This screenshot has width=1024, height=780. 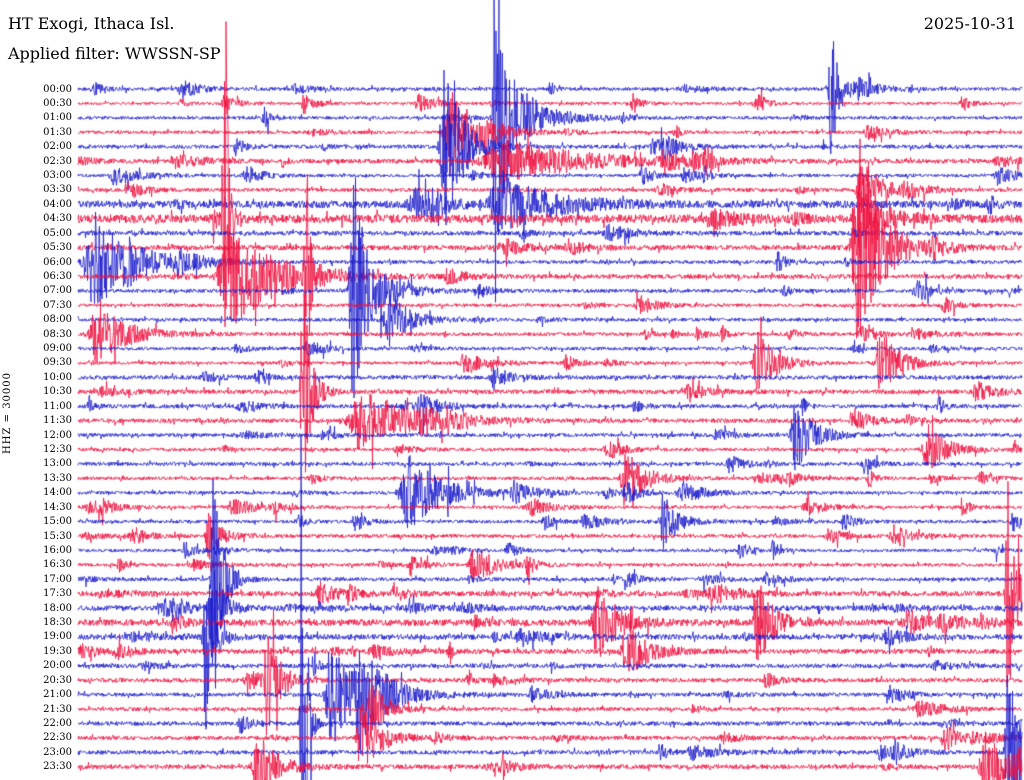 What do you see at coordinates (57, 219) in the screenshot?
I see `time-label-04:30: 04:30` at bounding box center [57, 219].